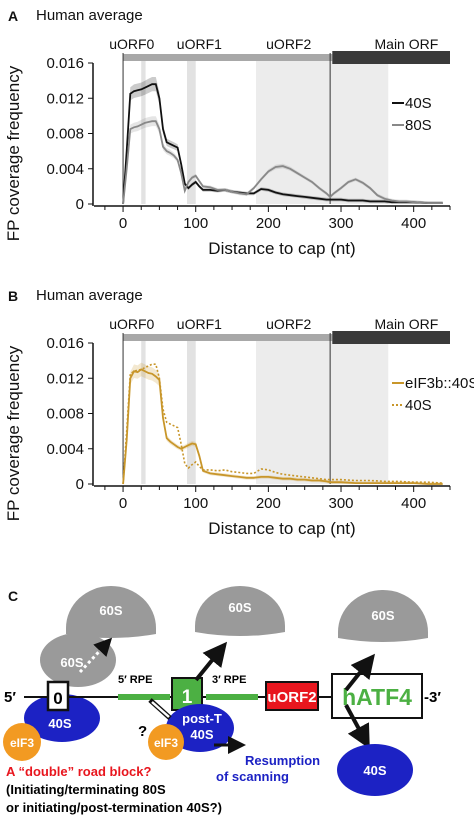 Image resolution: width=474 pixels, height=830 pixels. What do you see at coordinates (239, 607) in the screenshot?
I see `ribosome-60s-free-2-label: 60S` at bounding box center [239, 607].